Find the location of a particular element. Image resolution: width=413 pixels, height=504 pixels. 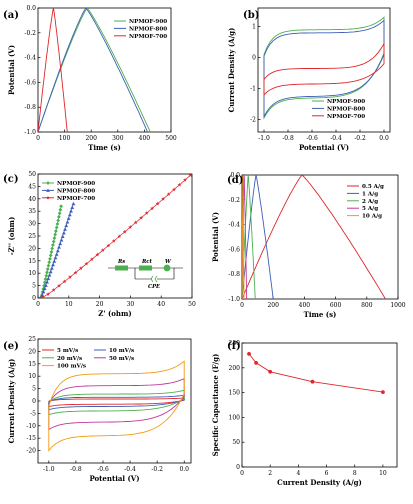

y-tick-label: 100 is located at coordinates (235, 417).